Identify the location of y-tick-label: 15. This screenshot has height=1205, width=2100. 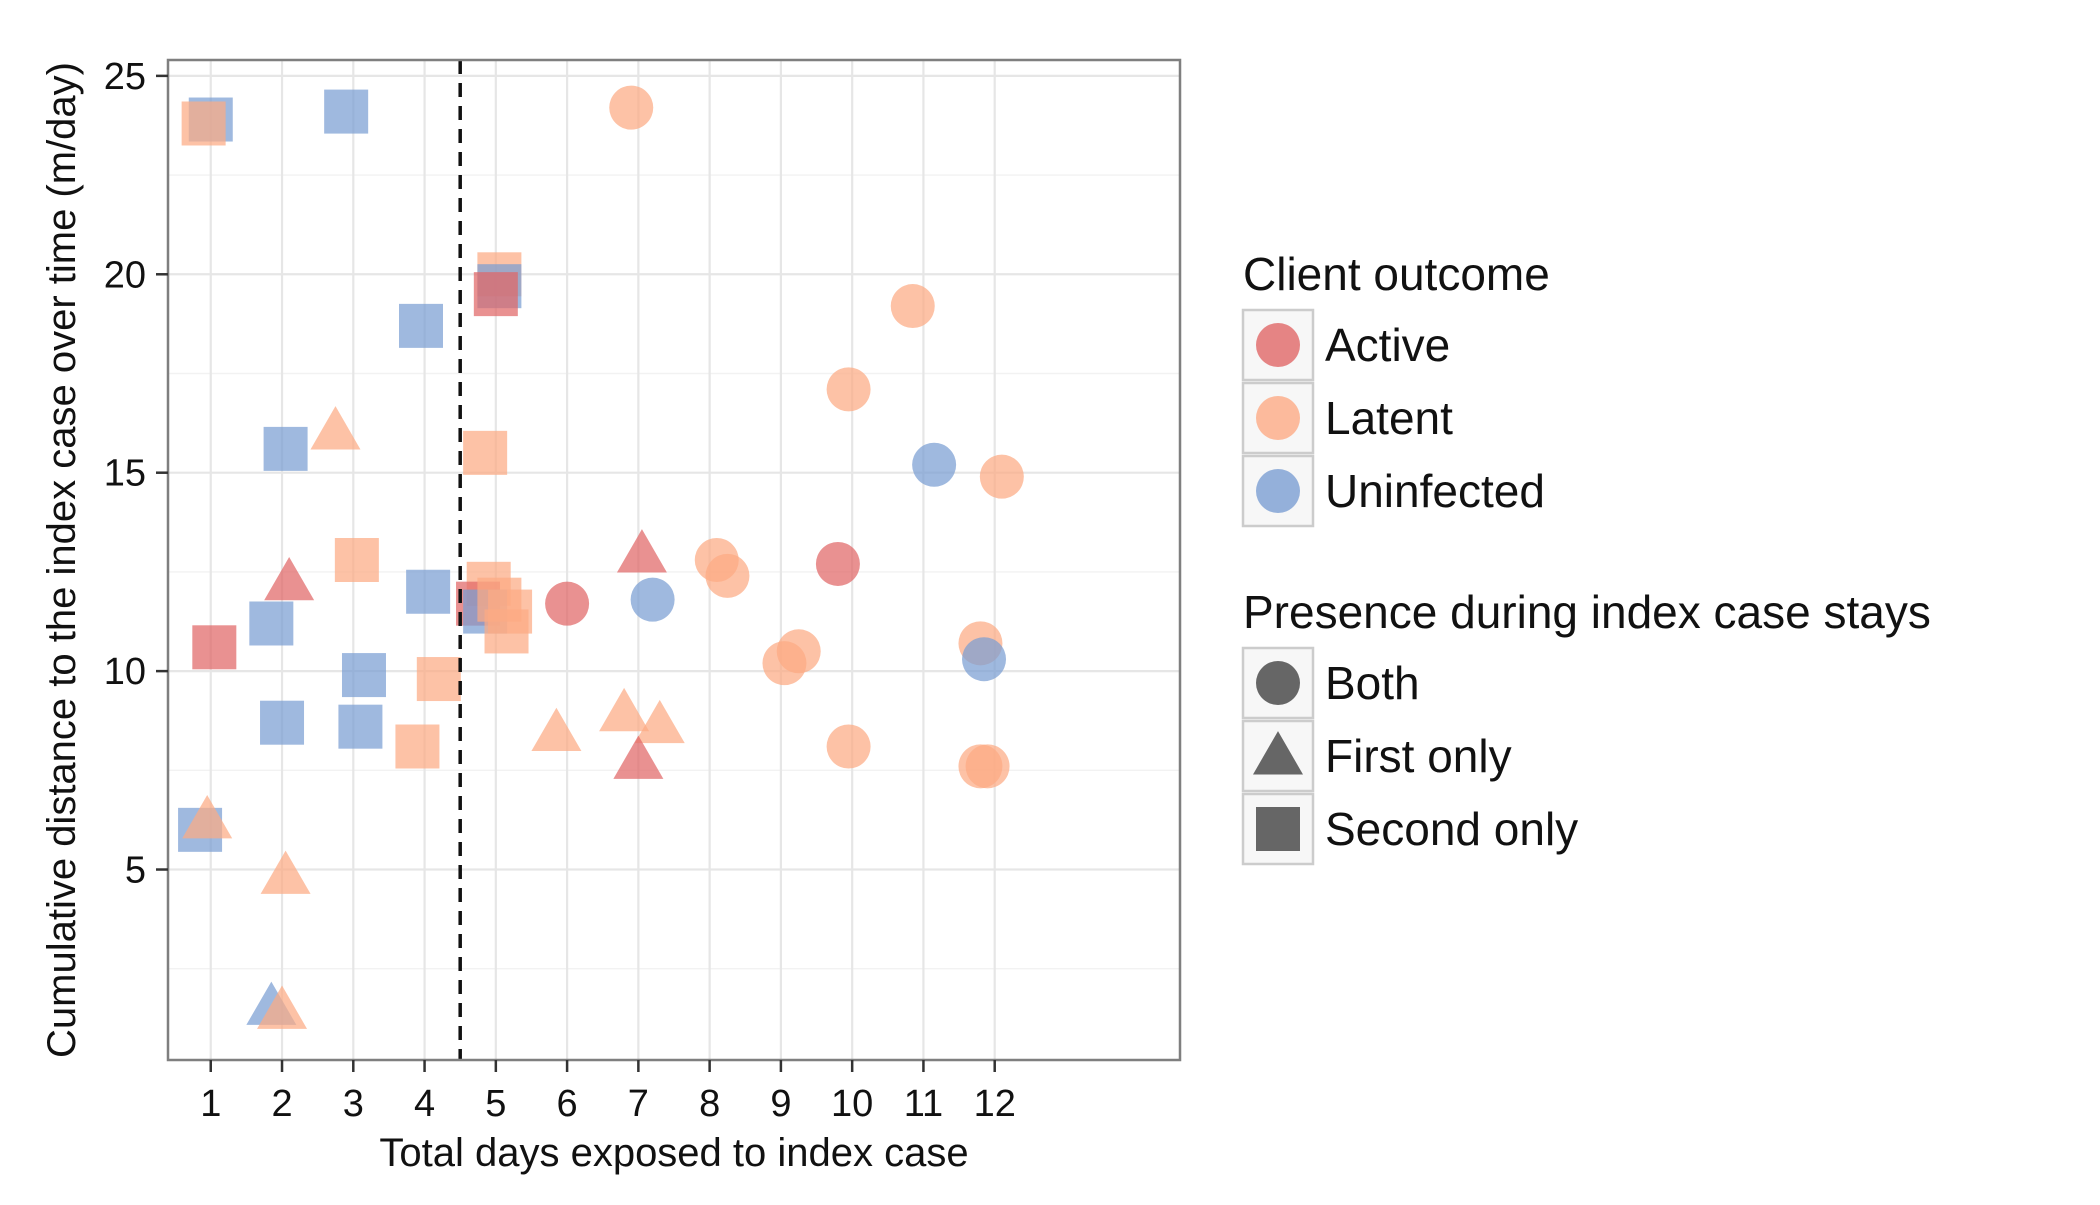
(125, 474).